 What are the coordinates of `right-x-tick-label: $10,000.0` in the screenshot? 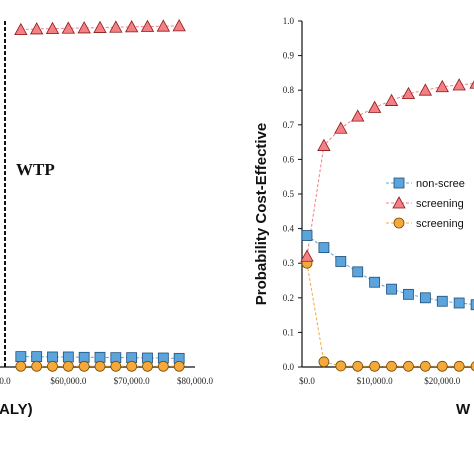 It's located at (375, 381).